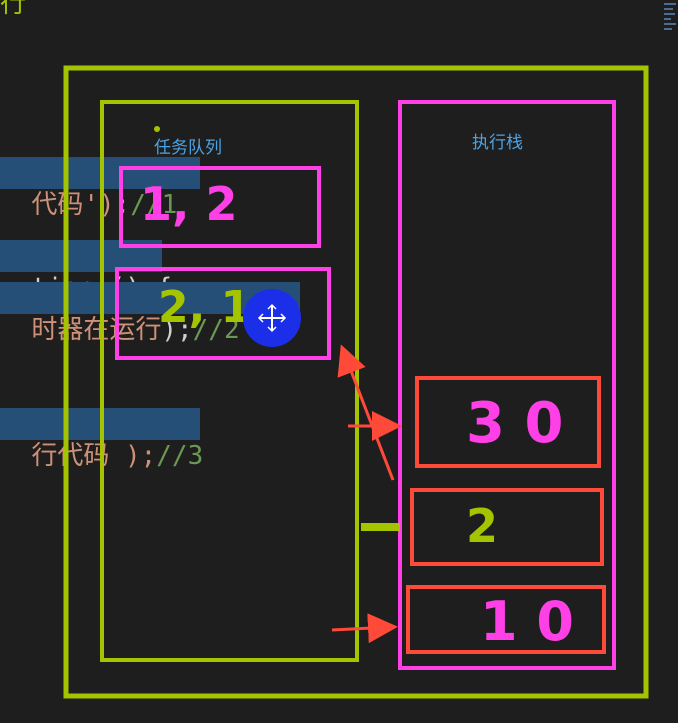 This screenshot has width=678, height=723. I want to click on marker-dot, so click(157, 129).